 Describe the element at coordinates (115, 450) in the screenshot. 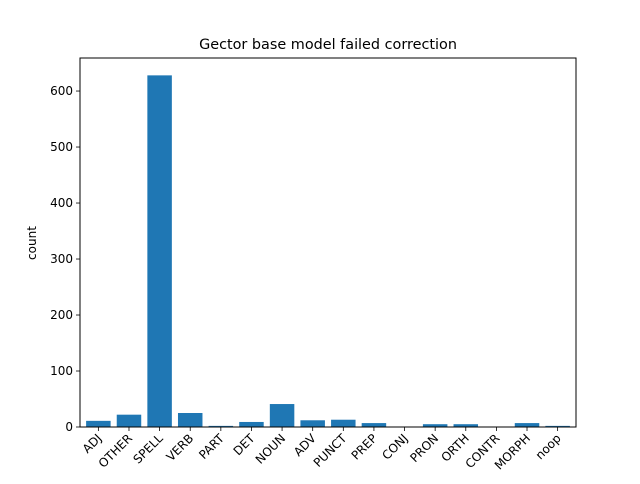

I see `x-tick-label-other: OTHER` at that location.